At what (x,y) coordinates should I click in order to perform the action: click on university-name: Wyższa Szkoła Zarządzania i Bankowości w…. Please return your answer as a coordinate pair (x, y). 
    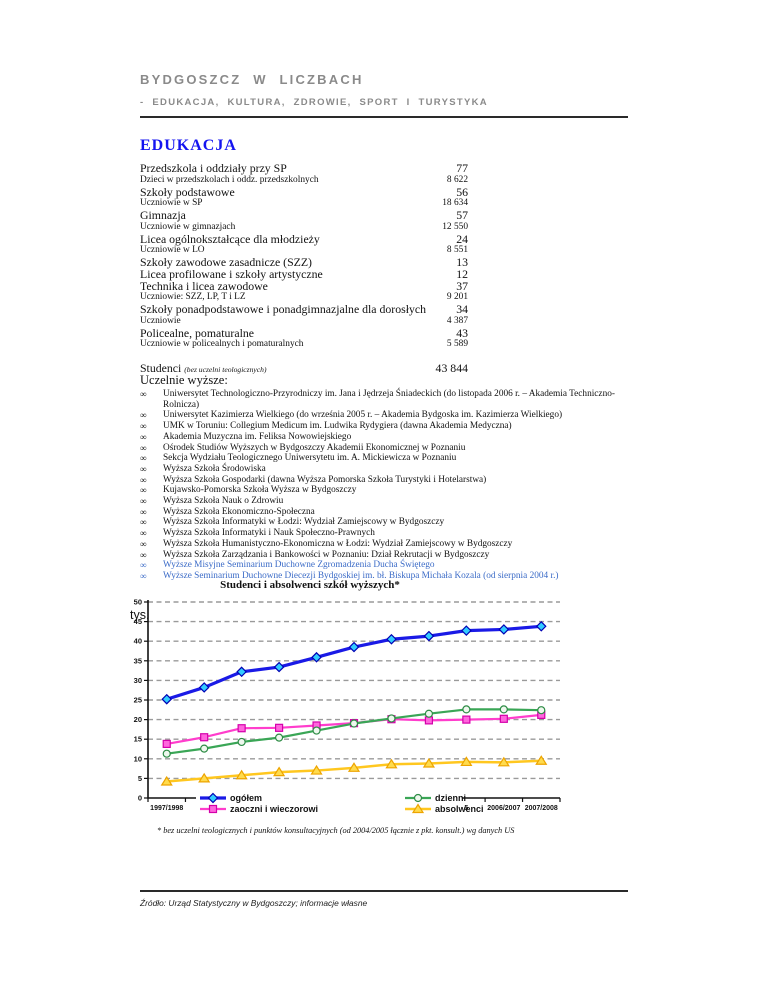
    Looking at the image, I should click on (326, 554).